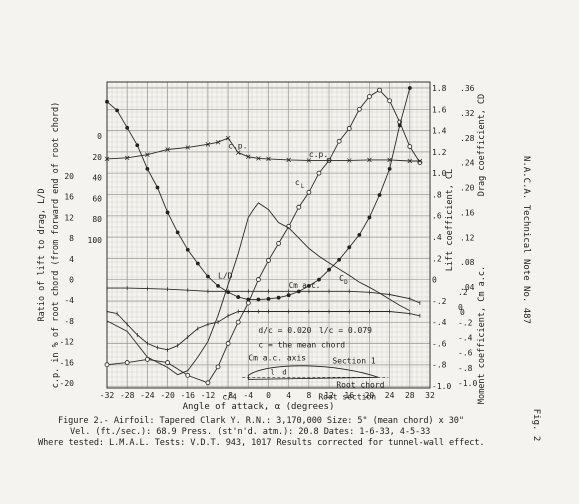  What do you see at coordinates (467, 383) in the screenshot?
I see `cm-tick-label: -1.0` at bounding box center [467, 383].